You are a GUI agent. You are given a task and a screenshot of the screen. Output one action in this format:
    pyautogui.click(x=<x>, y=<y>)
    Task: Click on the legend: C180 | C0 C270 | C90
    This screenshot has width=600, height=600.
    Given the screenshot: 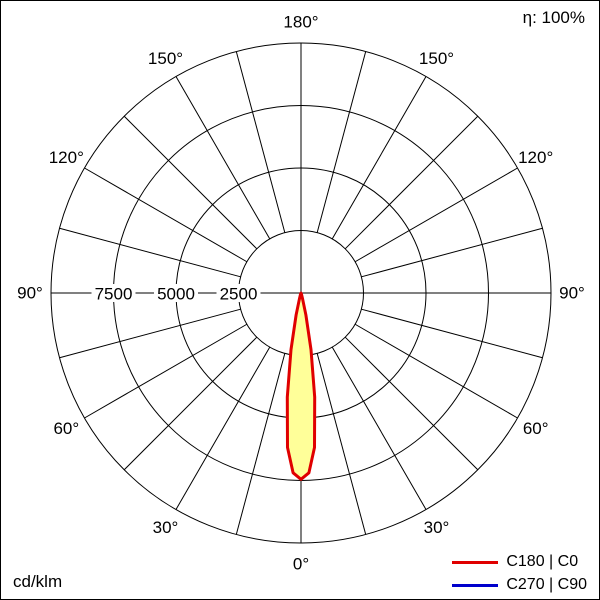 What is the action you would take?
    pyautogui.click(x=519, y=573)
    